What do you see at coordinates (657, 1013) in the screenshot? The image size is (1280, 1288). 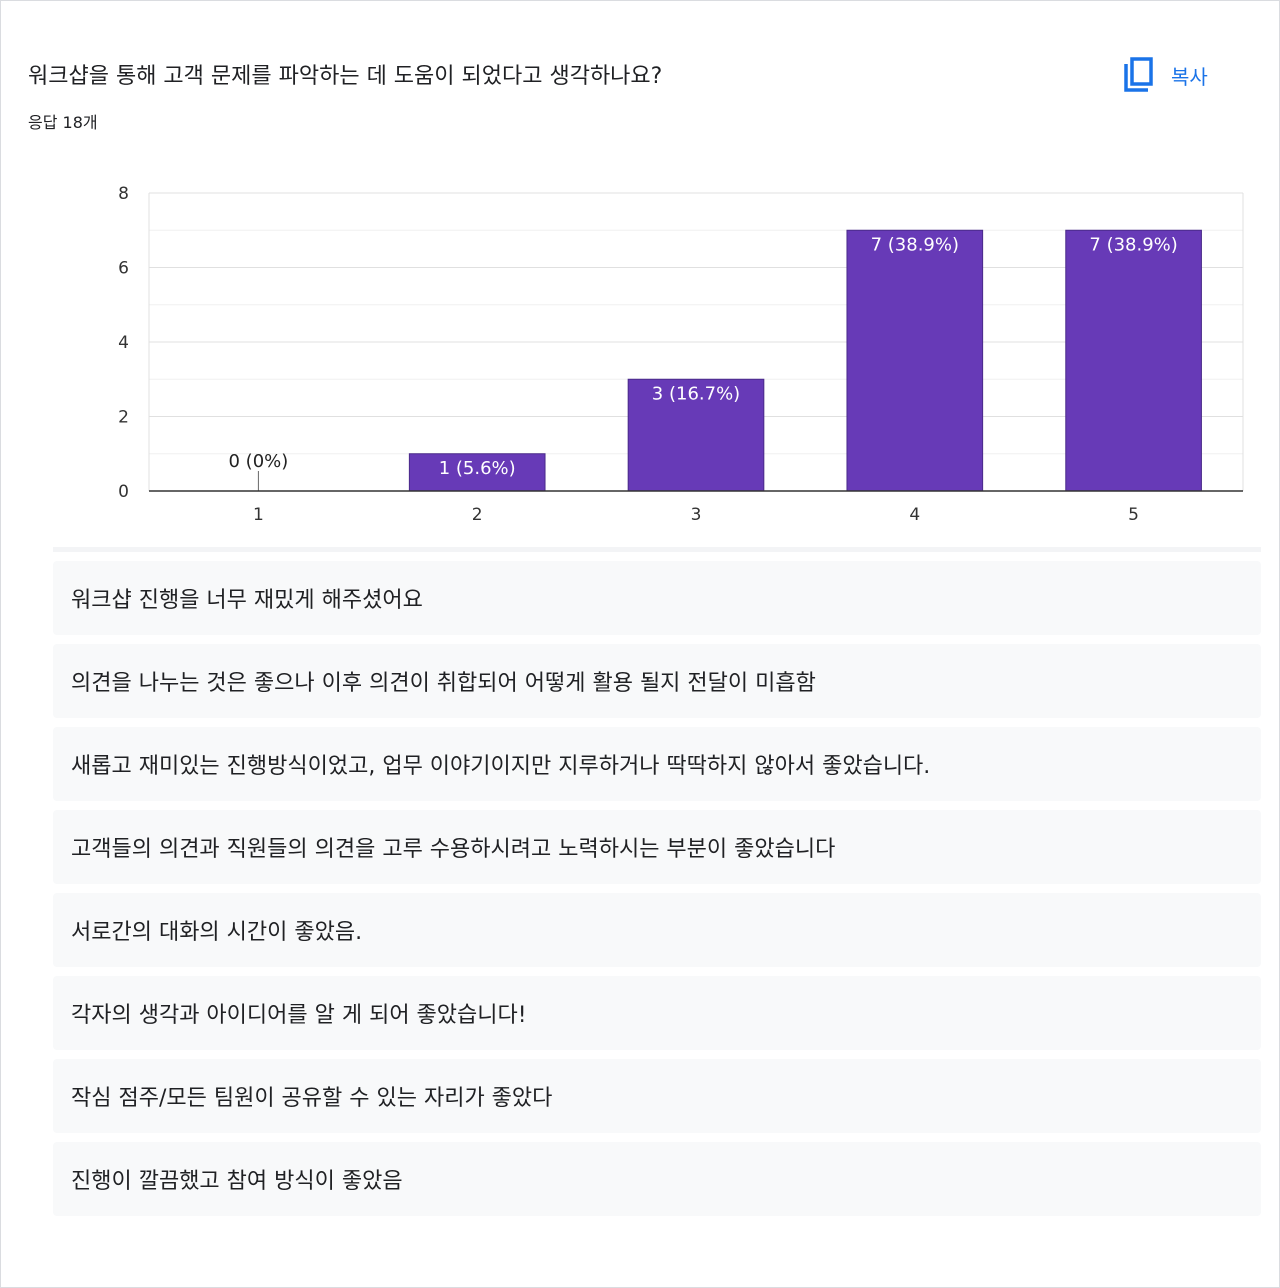 I see `response-item: 각자의 생각과 아이디어를 알 게 되어 좋았습니다!` at bounding box center [657, 1013].